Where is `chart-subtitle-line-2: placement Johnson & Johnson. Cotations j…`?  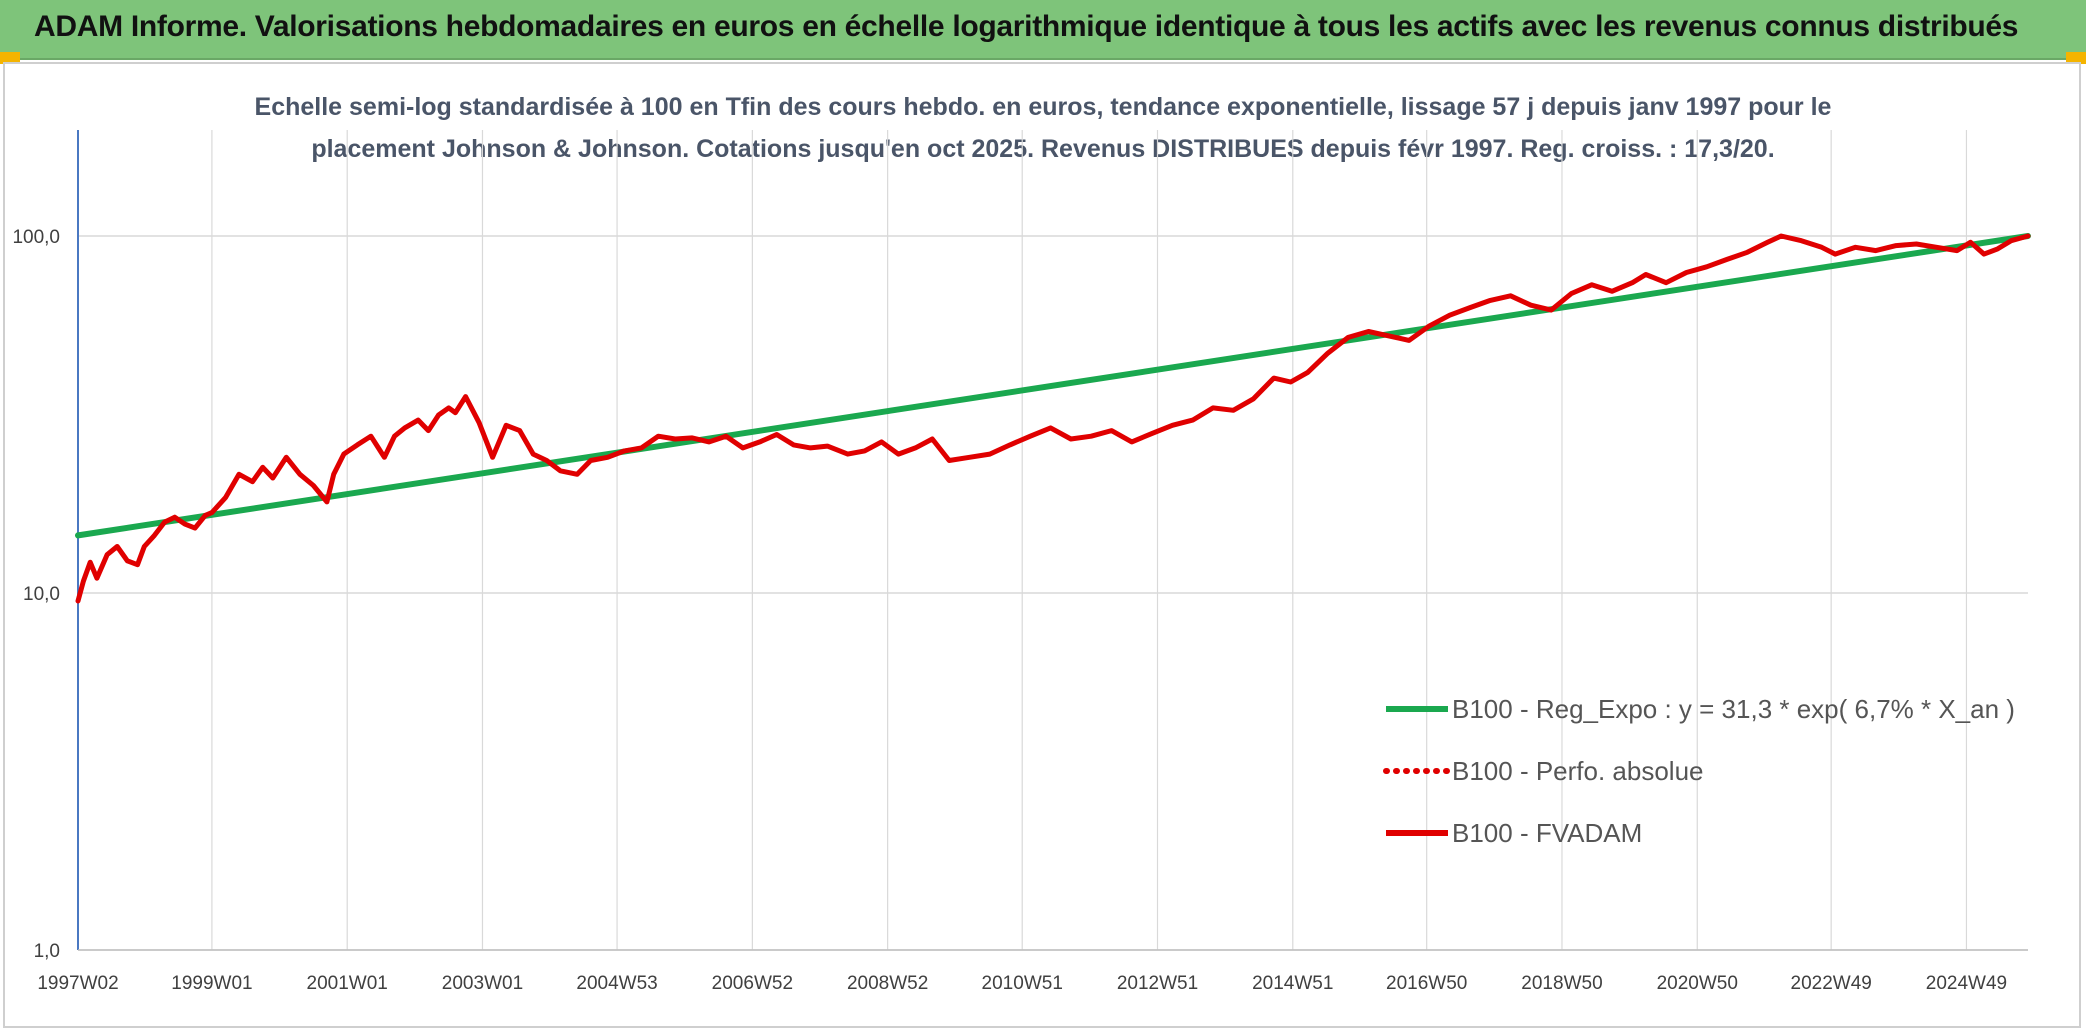
chart-subtitle-line-2: placement Johnson & Johnson. Cotations j… is located at coordinates (1043, 149).